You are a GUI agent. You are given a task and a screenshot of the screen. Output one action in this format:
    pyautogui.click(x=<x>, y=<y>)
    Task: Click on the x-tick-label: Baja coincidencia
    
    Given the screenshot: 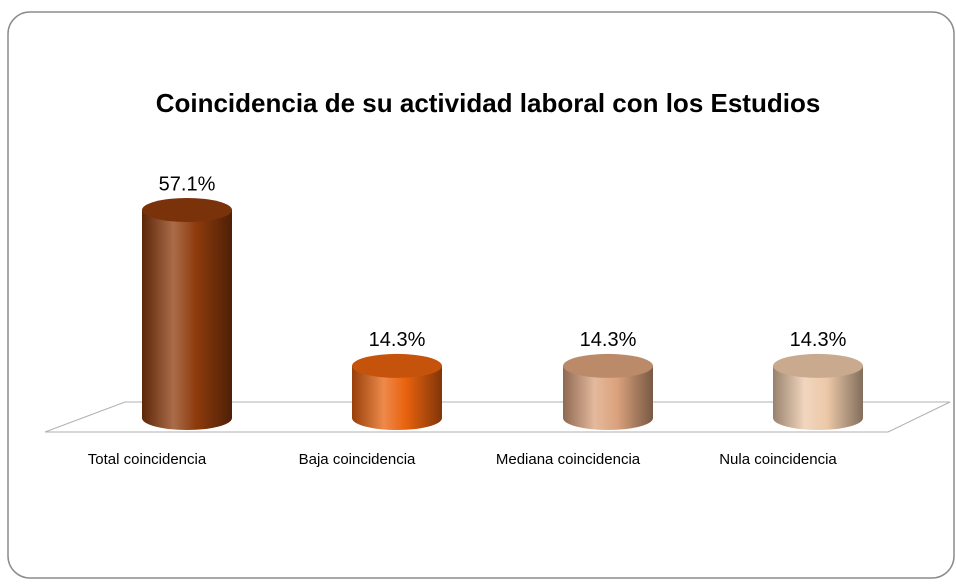 What is the action you would take?
    pyautogui.click(x=357, y=459)
    